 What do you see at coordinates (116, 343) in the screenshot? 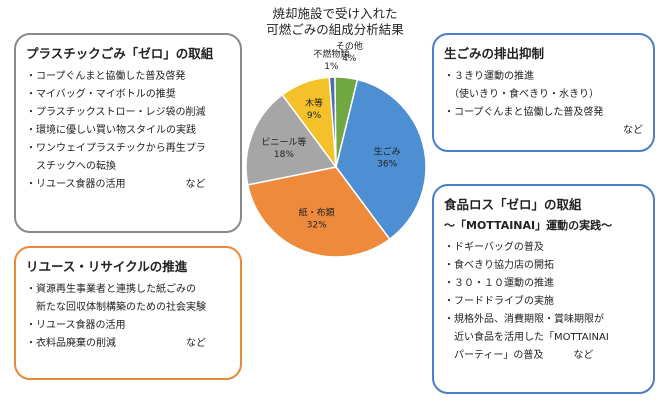
I see `list-item: ・衣料品廃棄の削減 など` at bounding box center [116, 343].